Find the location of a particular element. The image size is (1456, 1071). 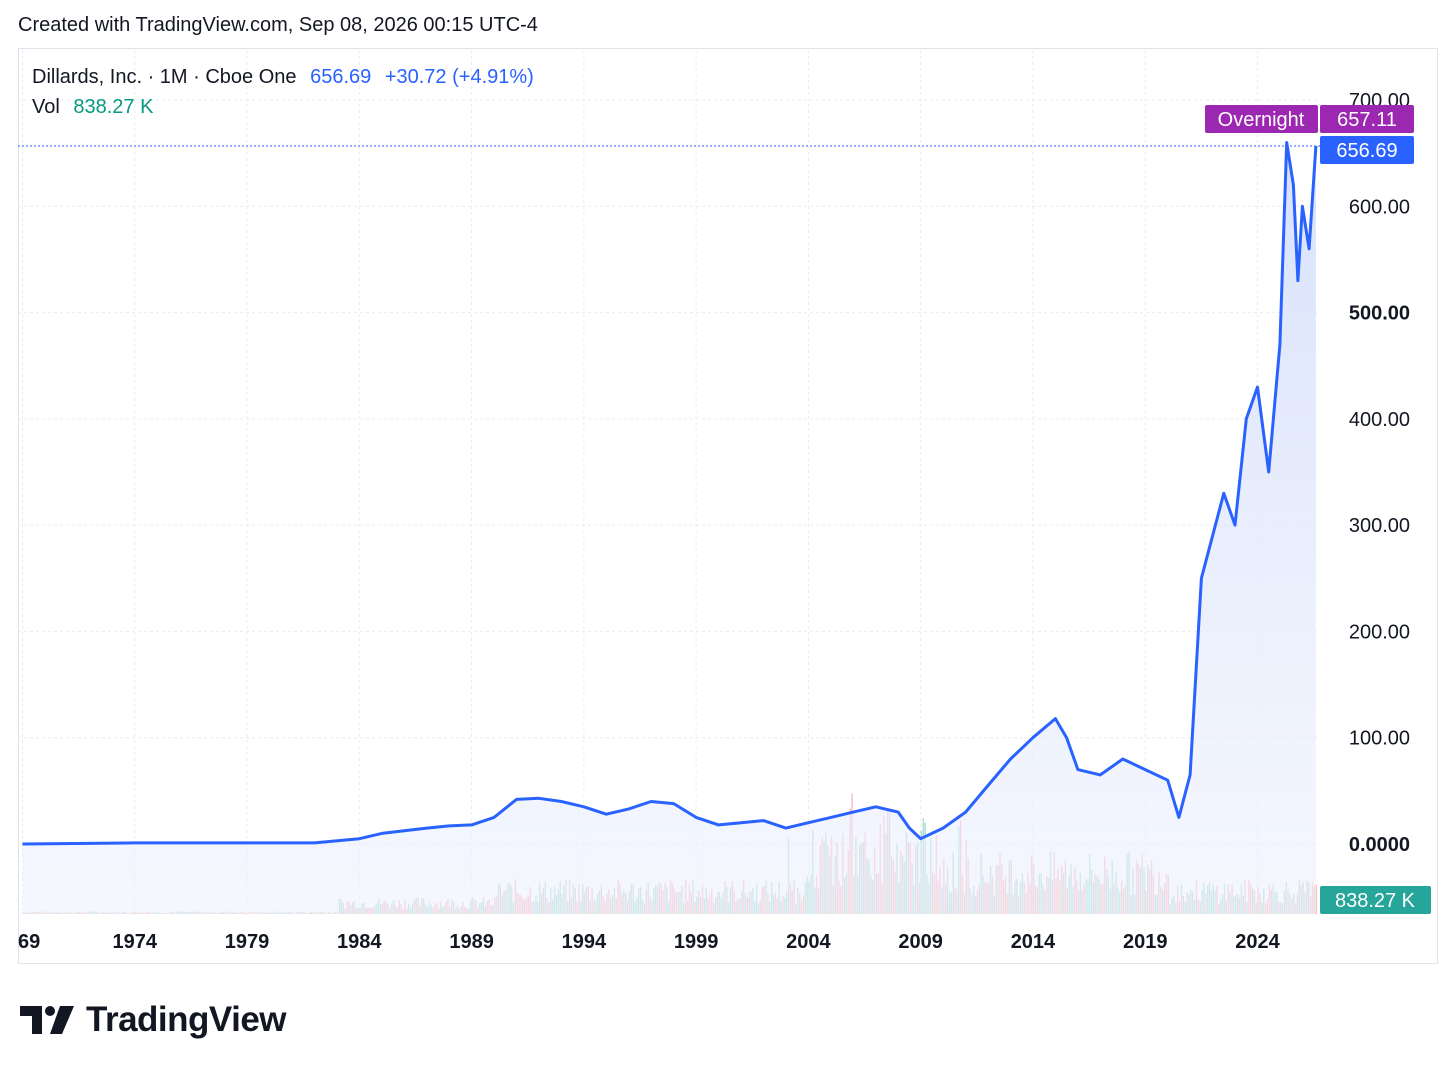

vol-label: Vol is located at coordinates (46, 107).